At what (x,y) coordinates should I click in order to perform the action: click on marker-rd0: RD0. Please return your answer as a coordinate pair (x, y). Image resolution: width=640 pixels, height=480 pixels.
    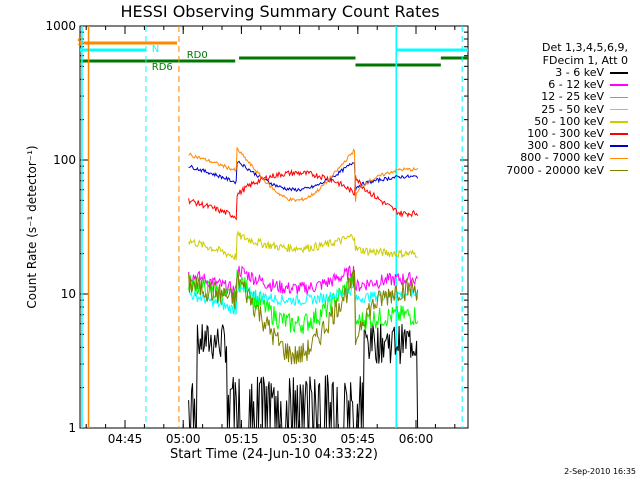
    Looking at the image, I should click on (197, 55).